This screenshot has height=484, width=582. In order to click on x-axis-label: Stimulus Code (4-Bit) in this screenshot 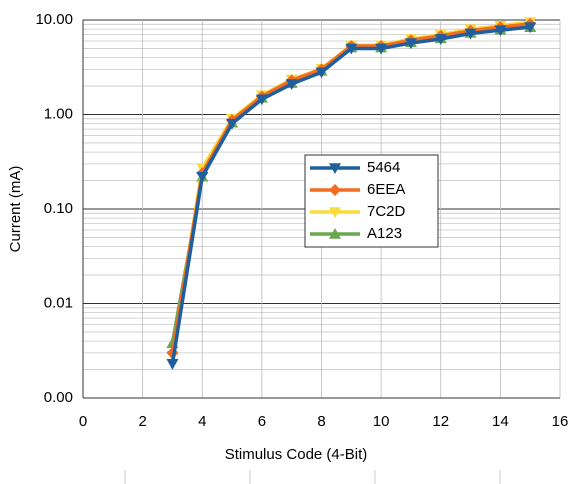, I will do `click(296, 454)`.